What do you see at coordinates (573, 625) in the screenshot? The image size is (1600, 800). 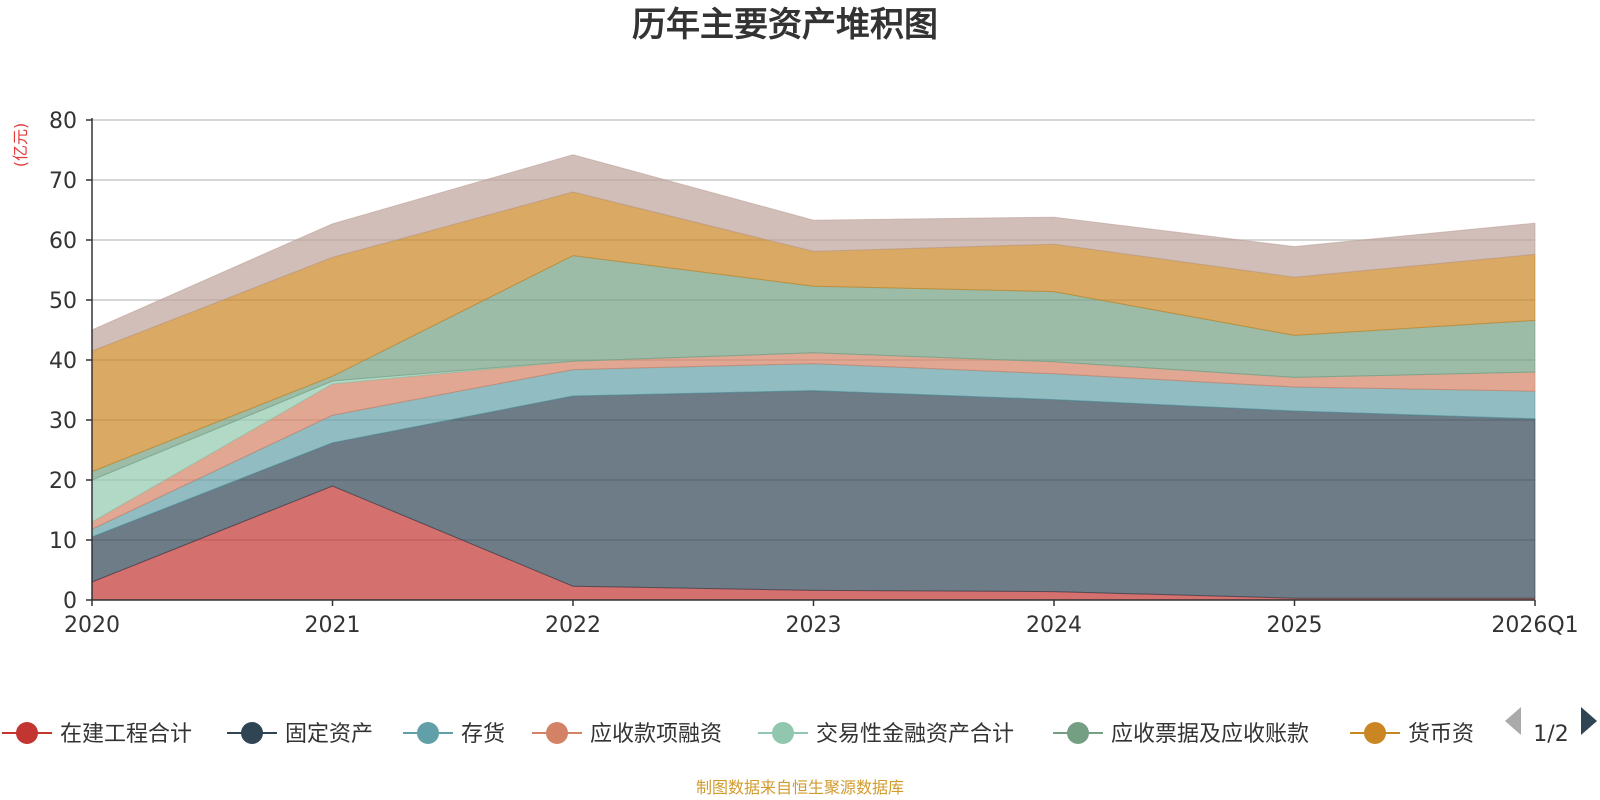 I see `x-tick-label: 2022` at bounding box center [573, 625].